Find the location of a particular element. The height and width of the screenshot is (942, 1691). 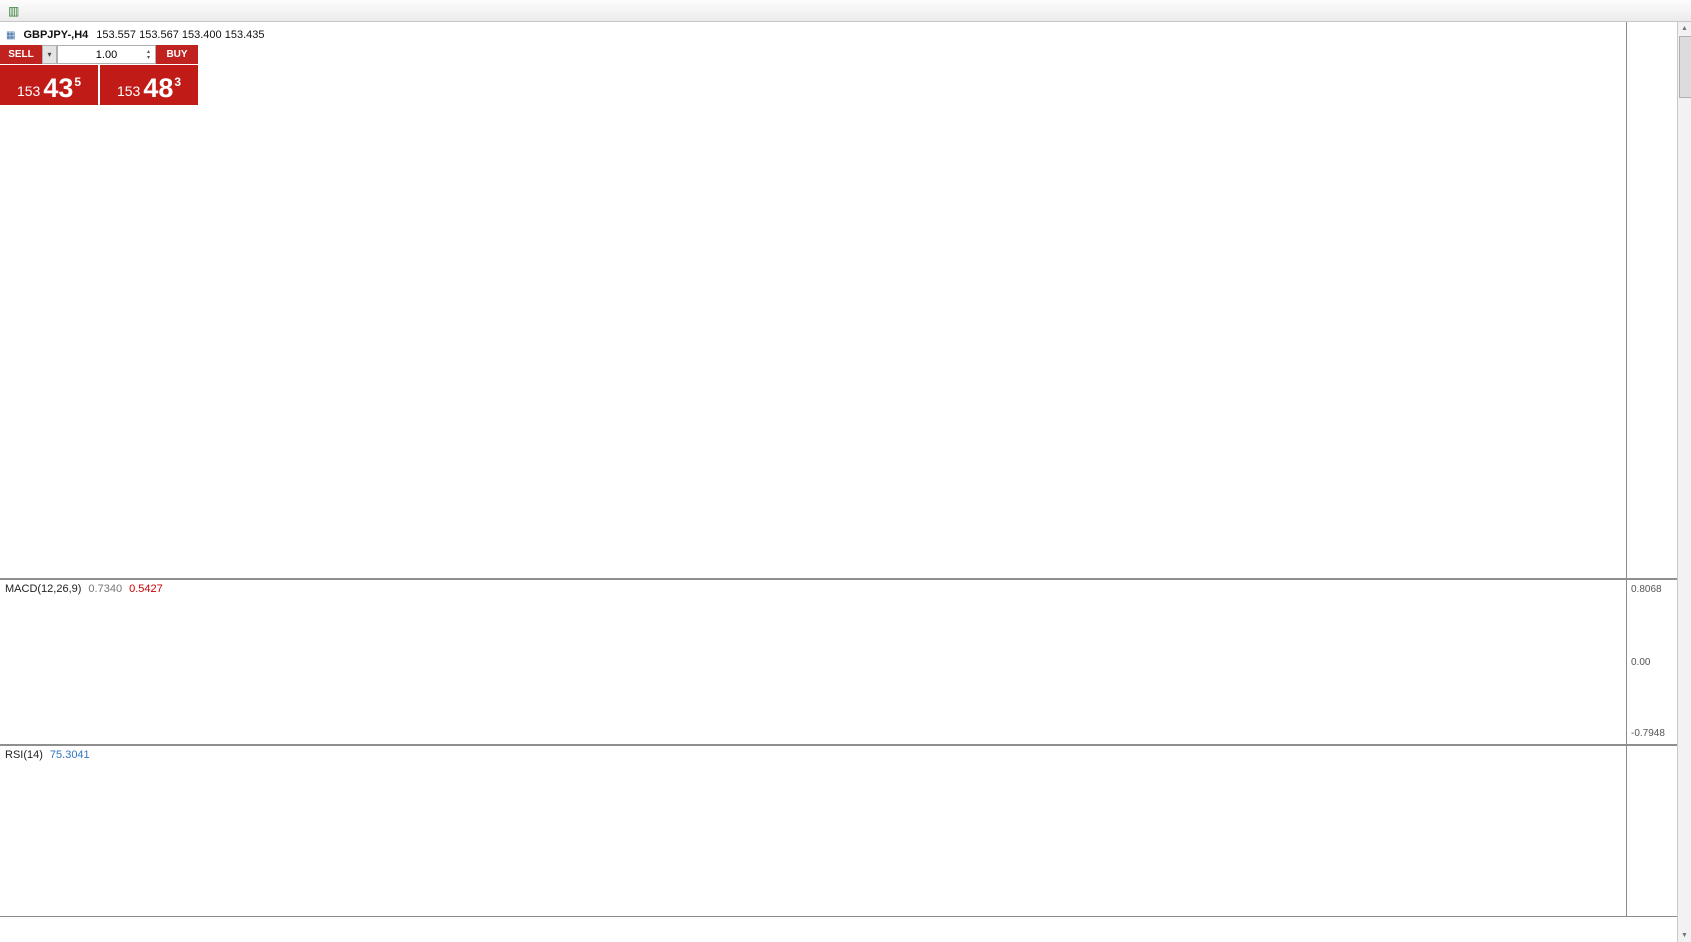

macd-axis-min: -0.7948 is located at coordinates (1648, 733).